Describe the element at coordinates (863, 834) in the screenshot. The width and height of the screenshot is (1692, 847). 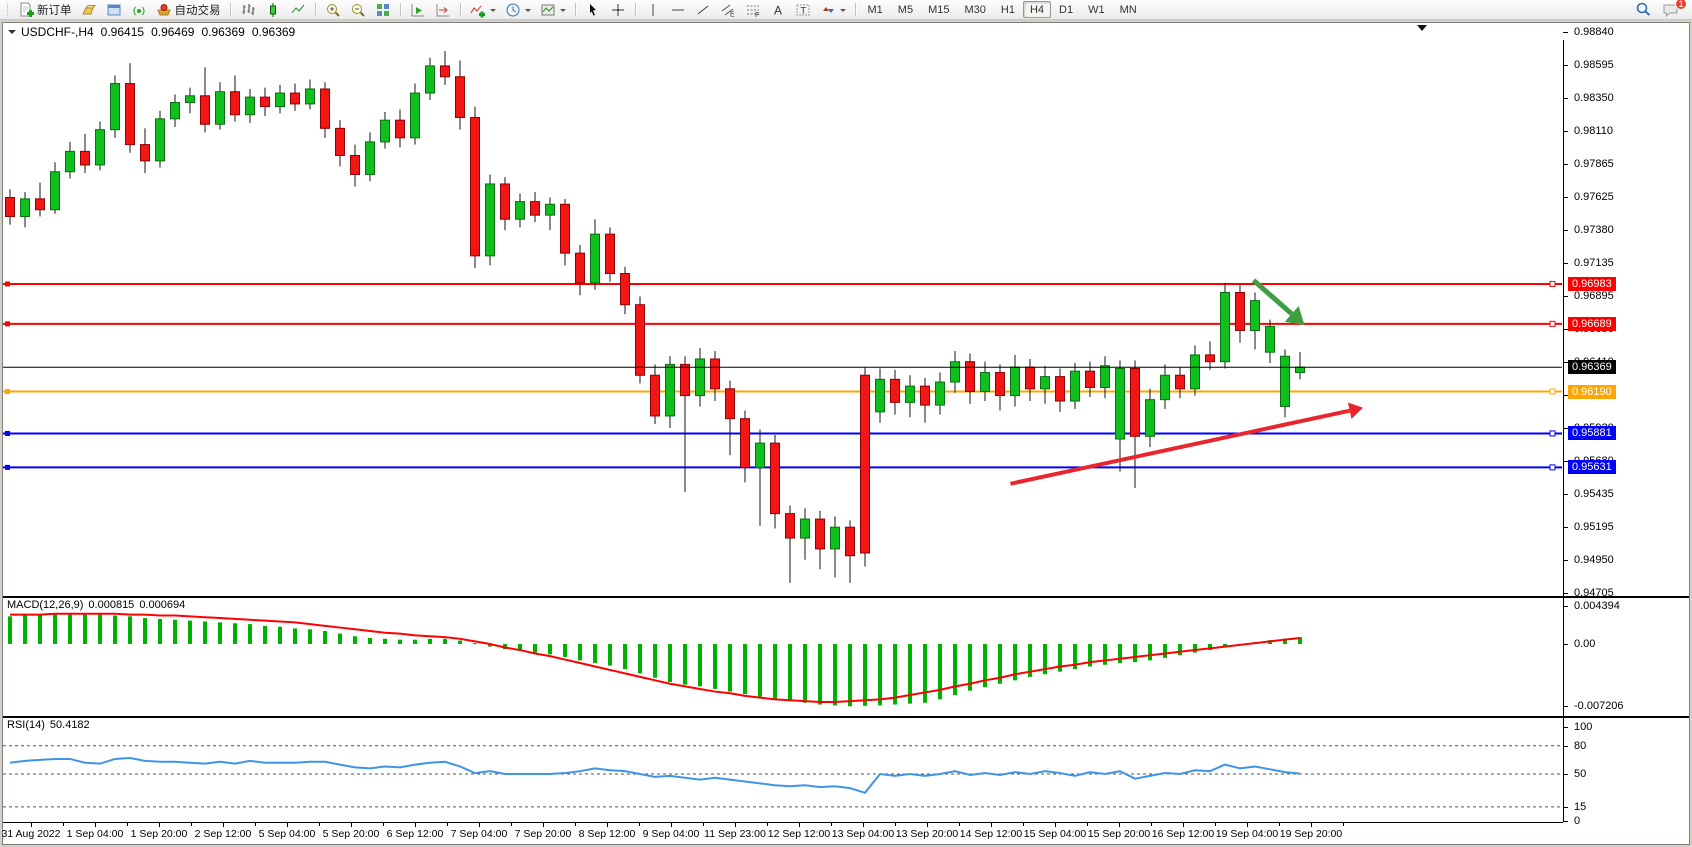
I see `time-label: 13 Sep 04:00` at that location.